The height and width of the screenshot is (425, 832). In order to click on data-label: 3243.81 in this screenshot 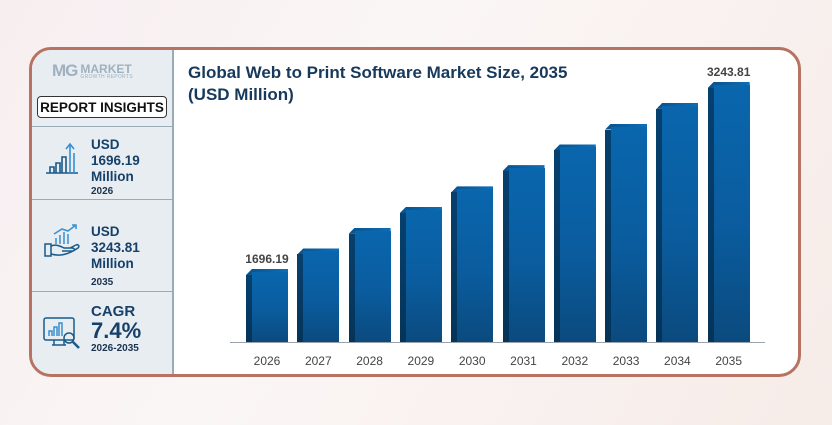, I will do `click(728, 72)`.